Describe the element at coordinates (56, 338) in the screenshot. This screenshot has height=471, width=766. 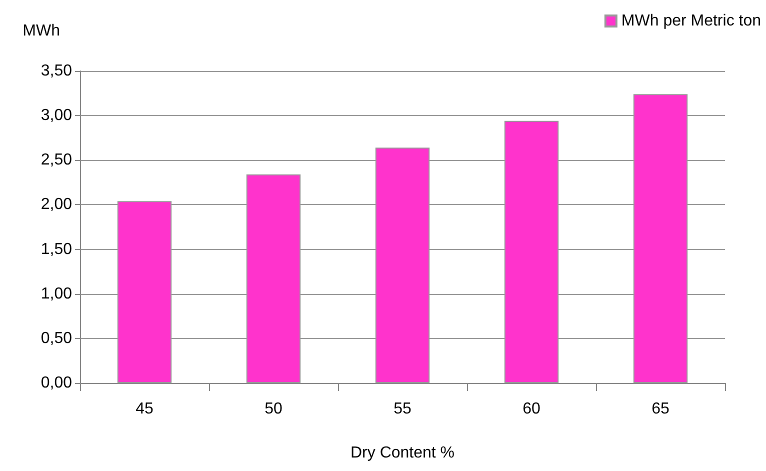
I see `y-tick-label: 0,50` at that location.